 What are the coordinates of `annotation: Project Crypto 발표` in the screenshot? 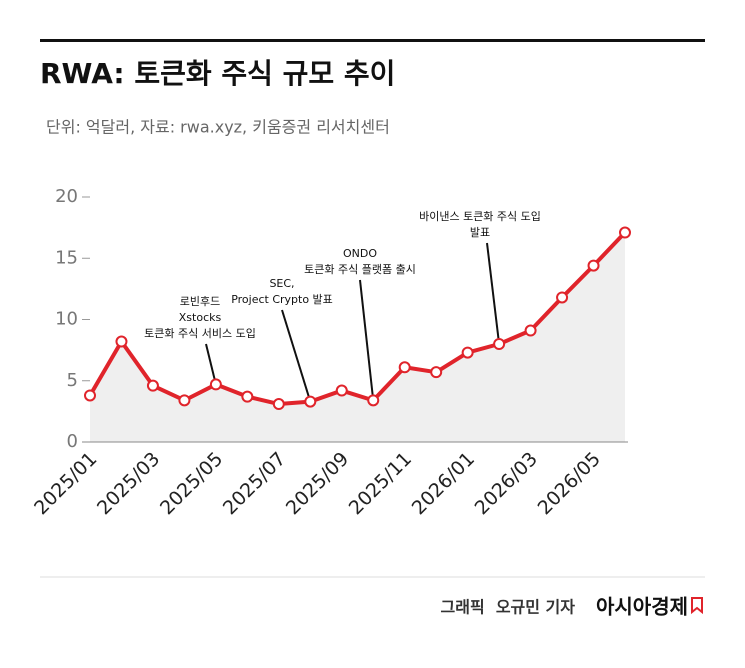 It's located at (282, 299).